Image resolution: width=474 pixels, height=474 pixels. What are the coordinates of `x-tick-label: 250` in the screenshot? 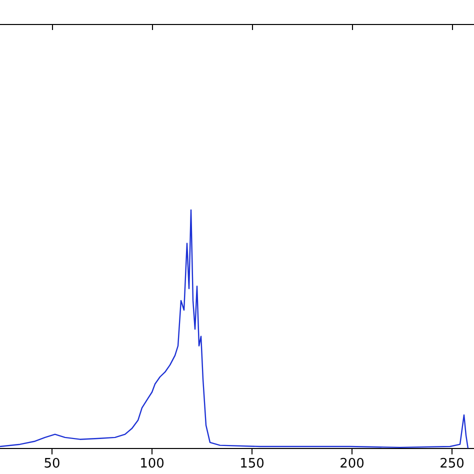 It's located at (452, 464).